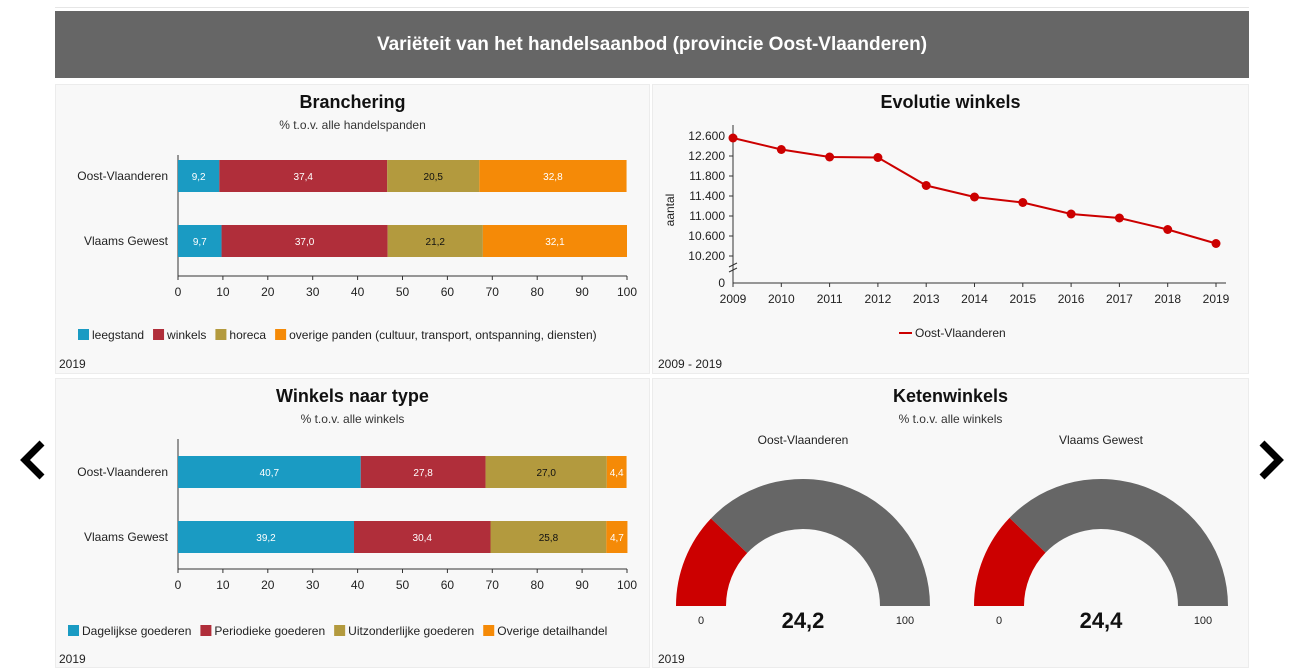 The height and width of the screenshot is (668, 1314). Describe the element at coordinates (733, 267) in the screenshot. I see `evolutie-axis-break` at that location.